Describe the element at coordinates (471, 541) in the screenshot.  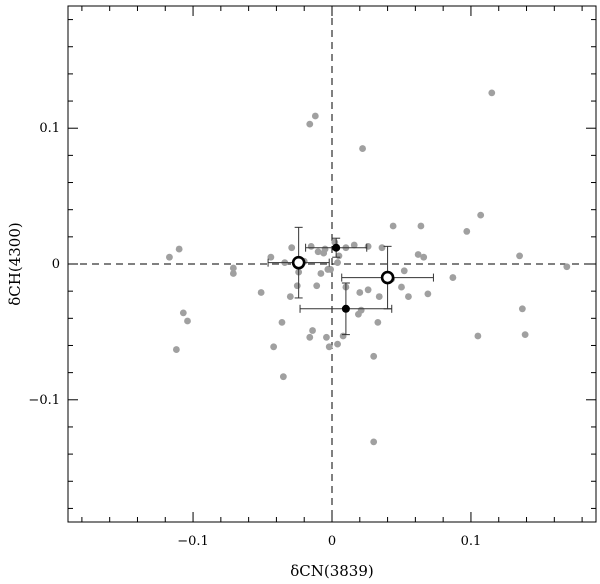
I see `x-tick-label: 0.1` at that location.